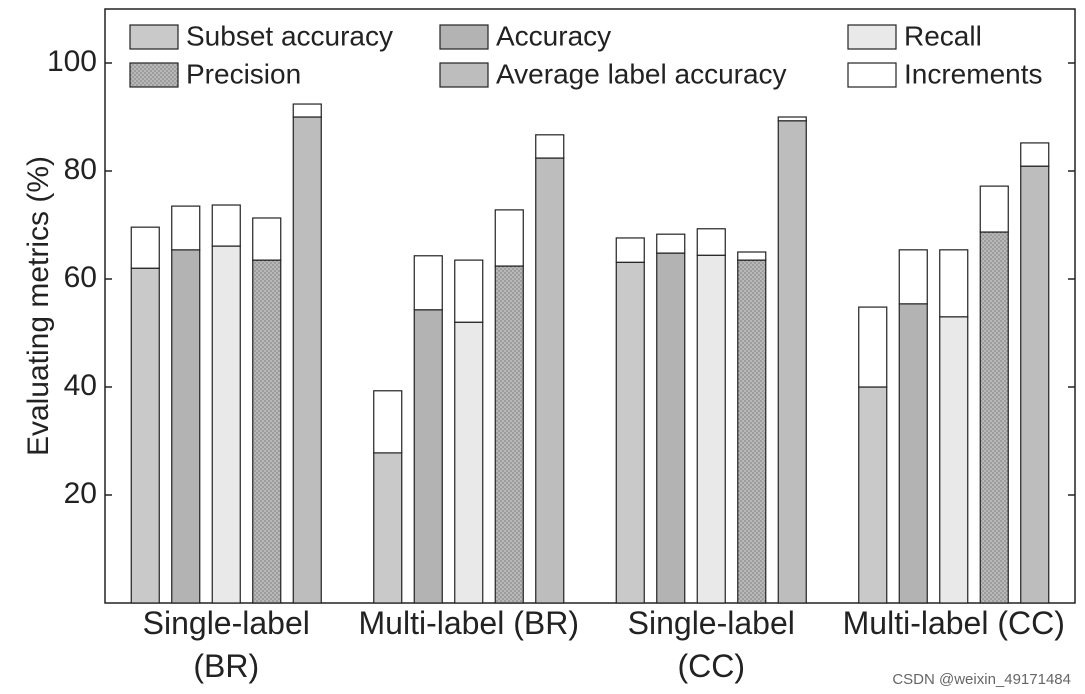 The height and width of the screenshot is (694, 1085). Describe the element at coordinates (72, 61) in the screenshot. I see `y-tick-label: 100` at that location.